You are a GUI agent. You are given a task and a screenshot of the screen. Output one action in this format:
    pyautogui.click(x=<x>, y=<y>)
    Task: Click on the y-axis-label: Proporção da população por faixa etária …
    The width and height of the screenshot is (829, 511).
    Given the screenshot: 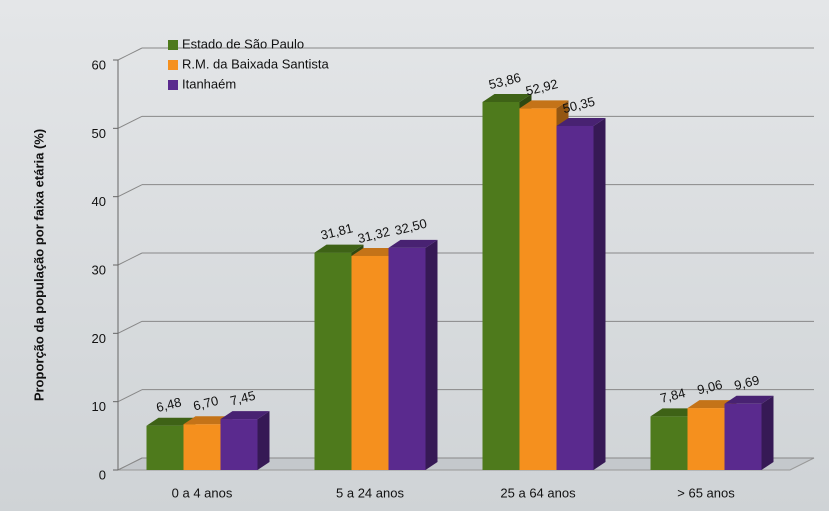 What is the action you would take?
    pyautogui.click(x=38, y=265)
    